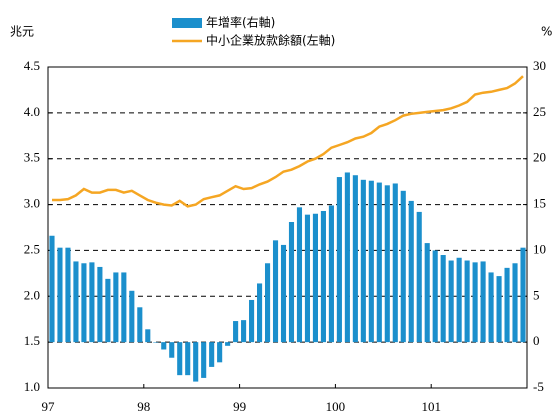 This screenshot has width=557, height=420. Describe the element at coordinates (538, 386) in the screenshot. I see `y2-tick-label: -5` at that location.